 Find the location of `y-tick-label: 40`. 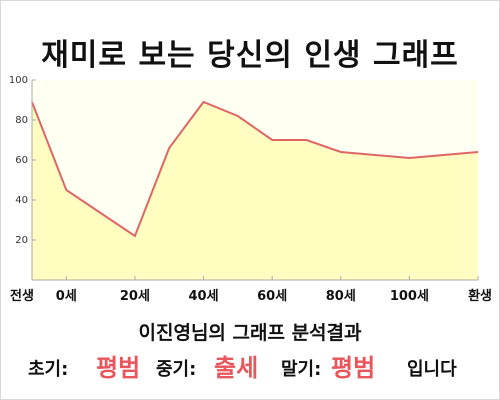

y-tick-label: 40 is located at coordinates (21, 200).